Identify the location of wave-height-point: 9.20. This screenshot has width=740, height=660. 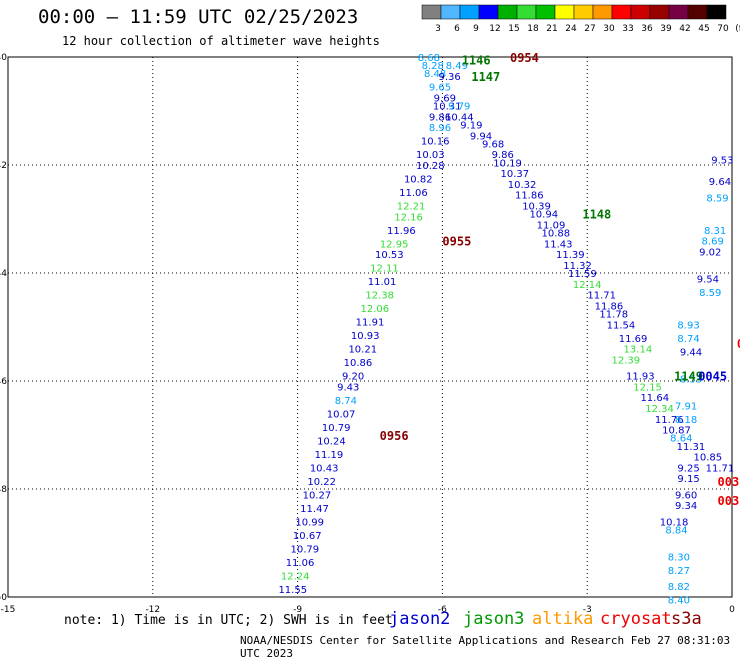
(353, 377).